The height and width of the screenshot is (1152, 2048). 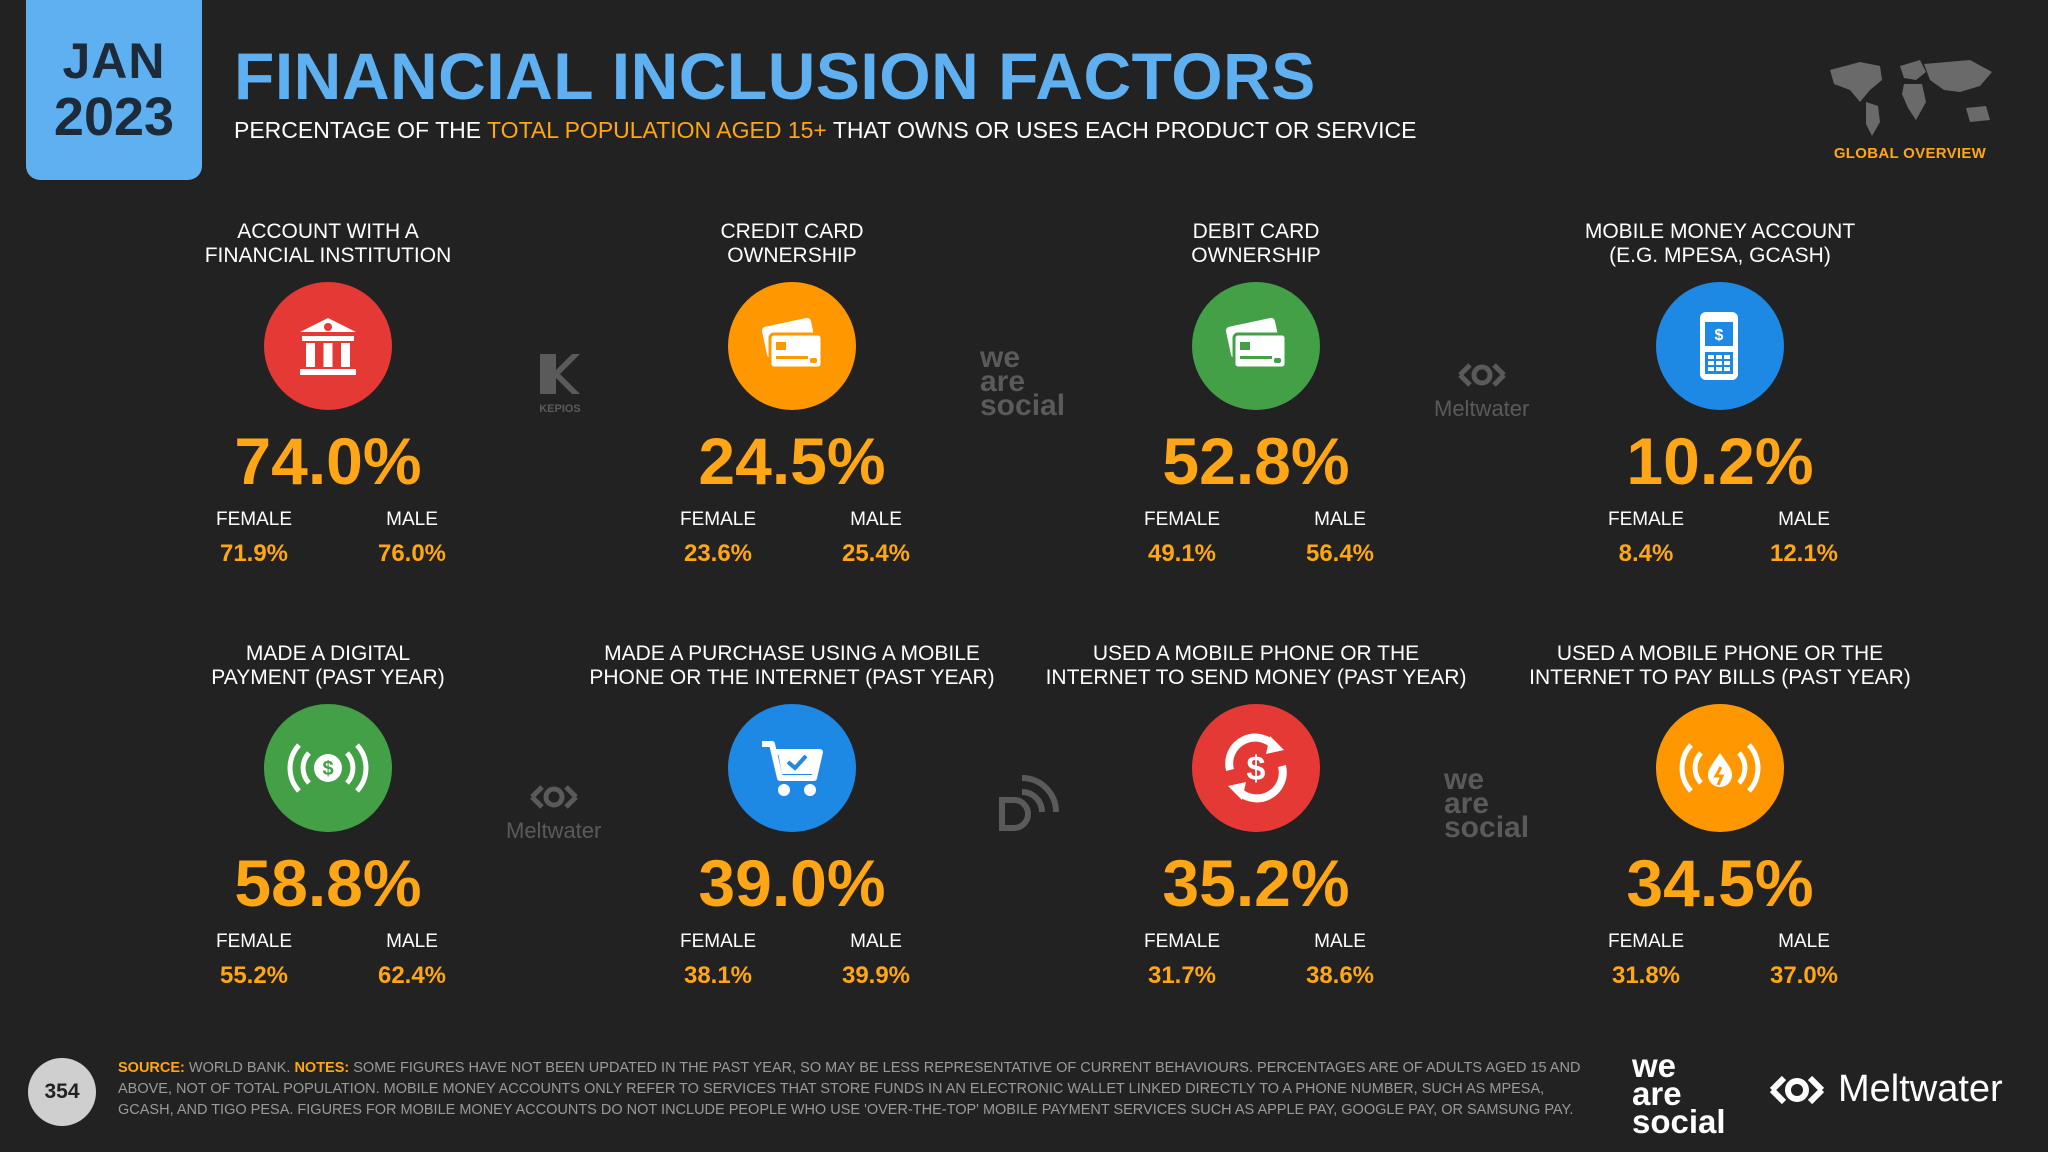 What do you see at coordinates (1464, 779) in the screenshot?
I see `was-we-2: we` at bounding box center [1464, 779].